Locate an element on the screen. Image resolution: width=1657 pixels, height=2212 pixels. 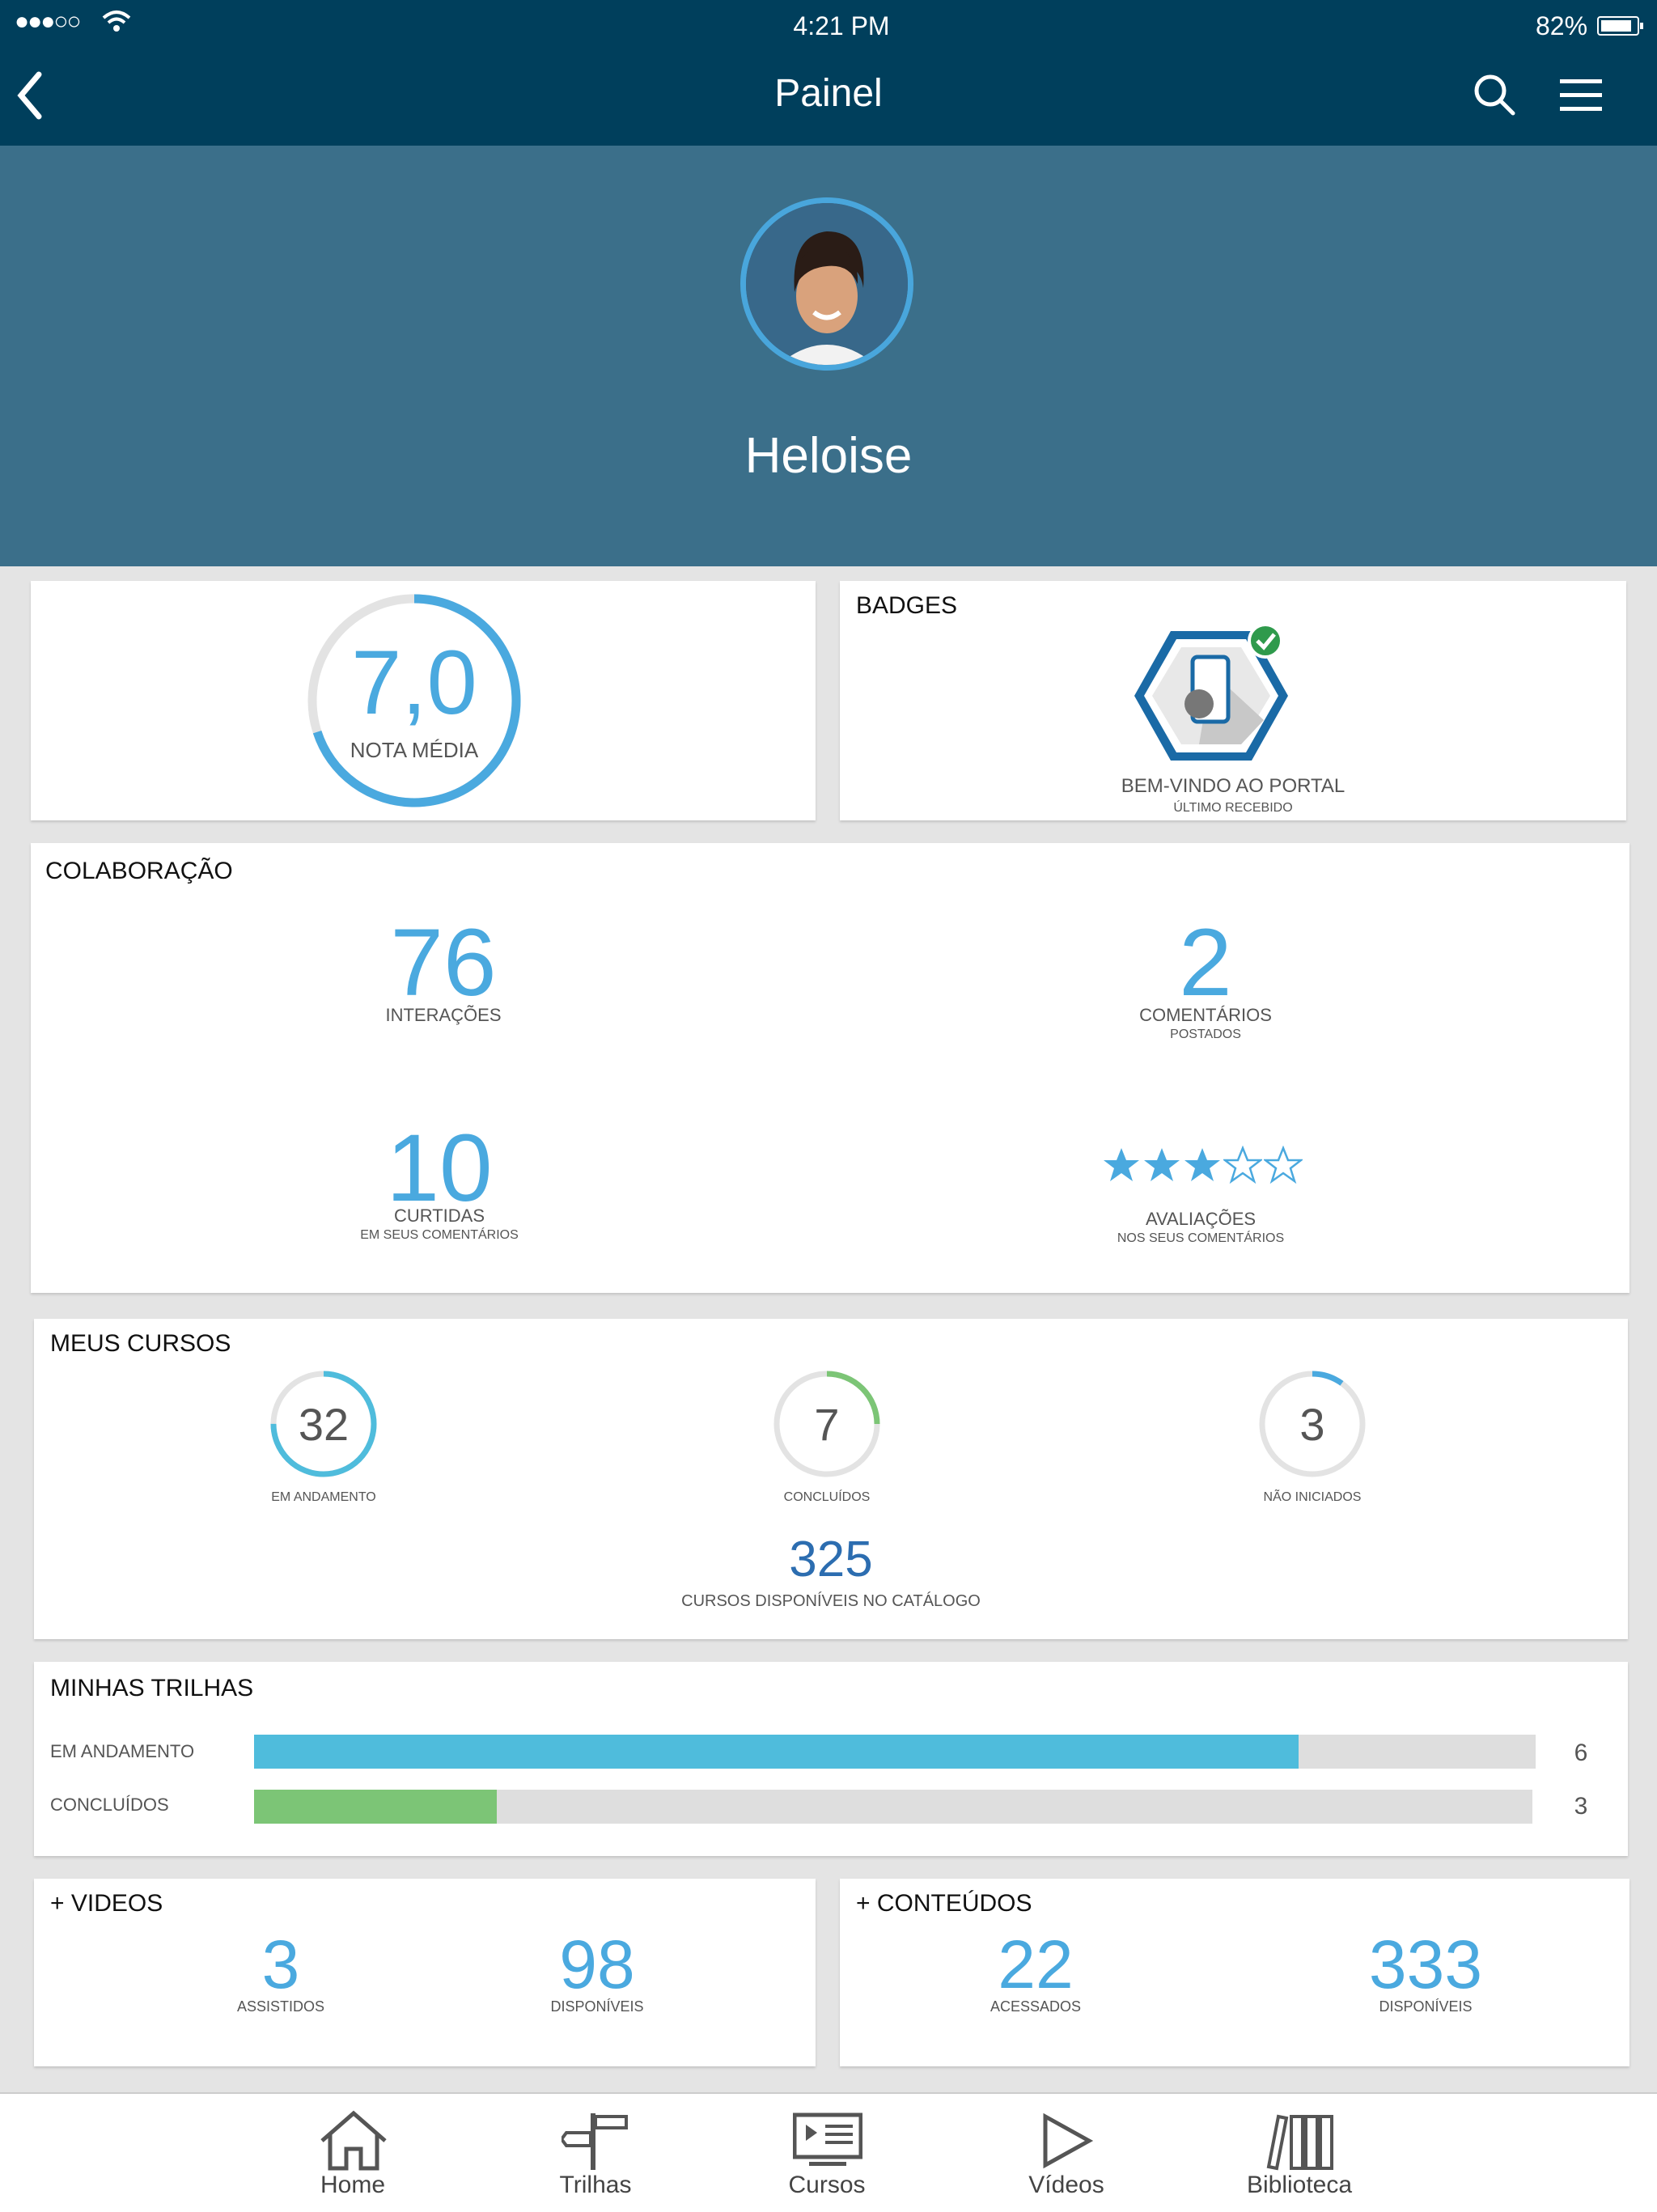
not-started-ring is located at coordinates (1312, 1424).